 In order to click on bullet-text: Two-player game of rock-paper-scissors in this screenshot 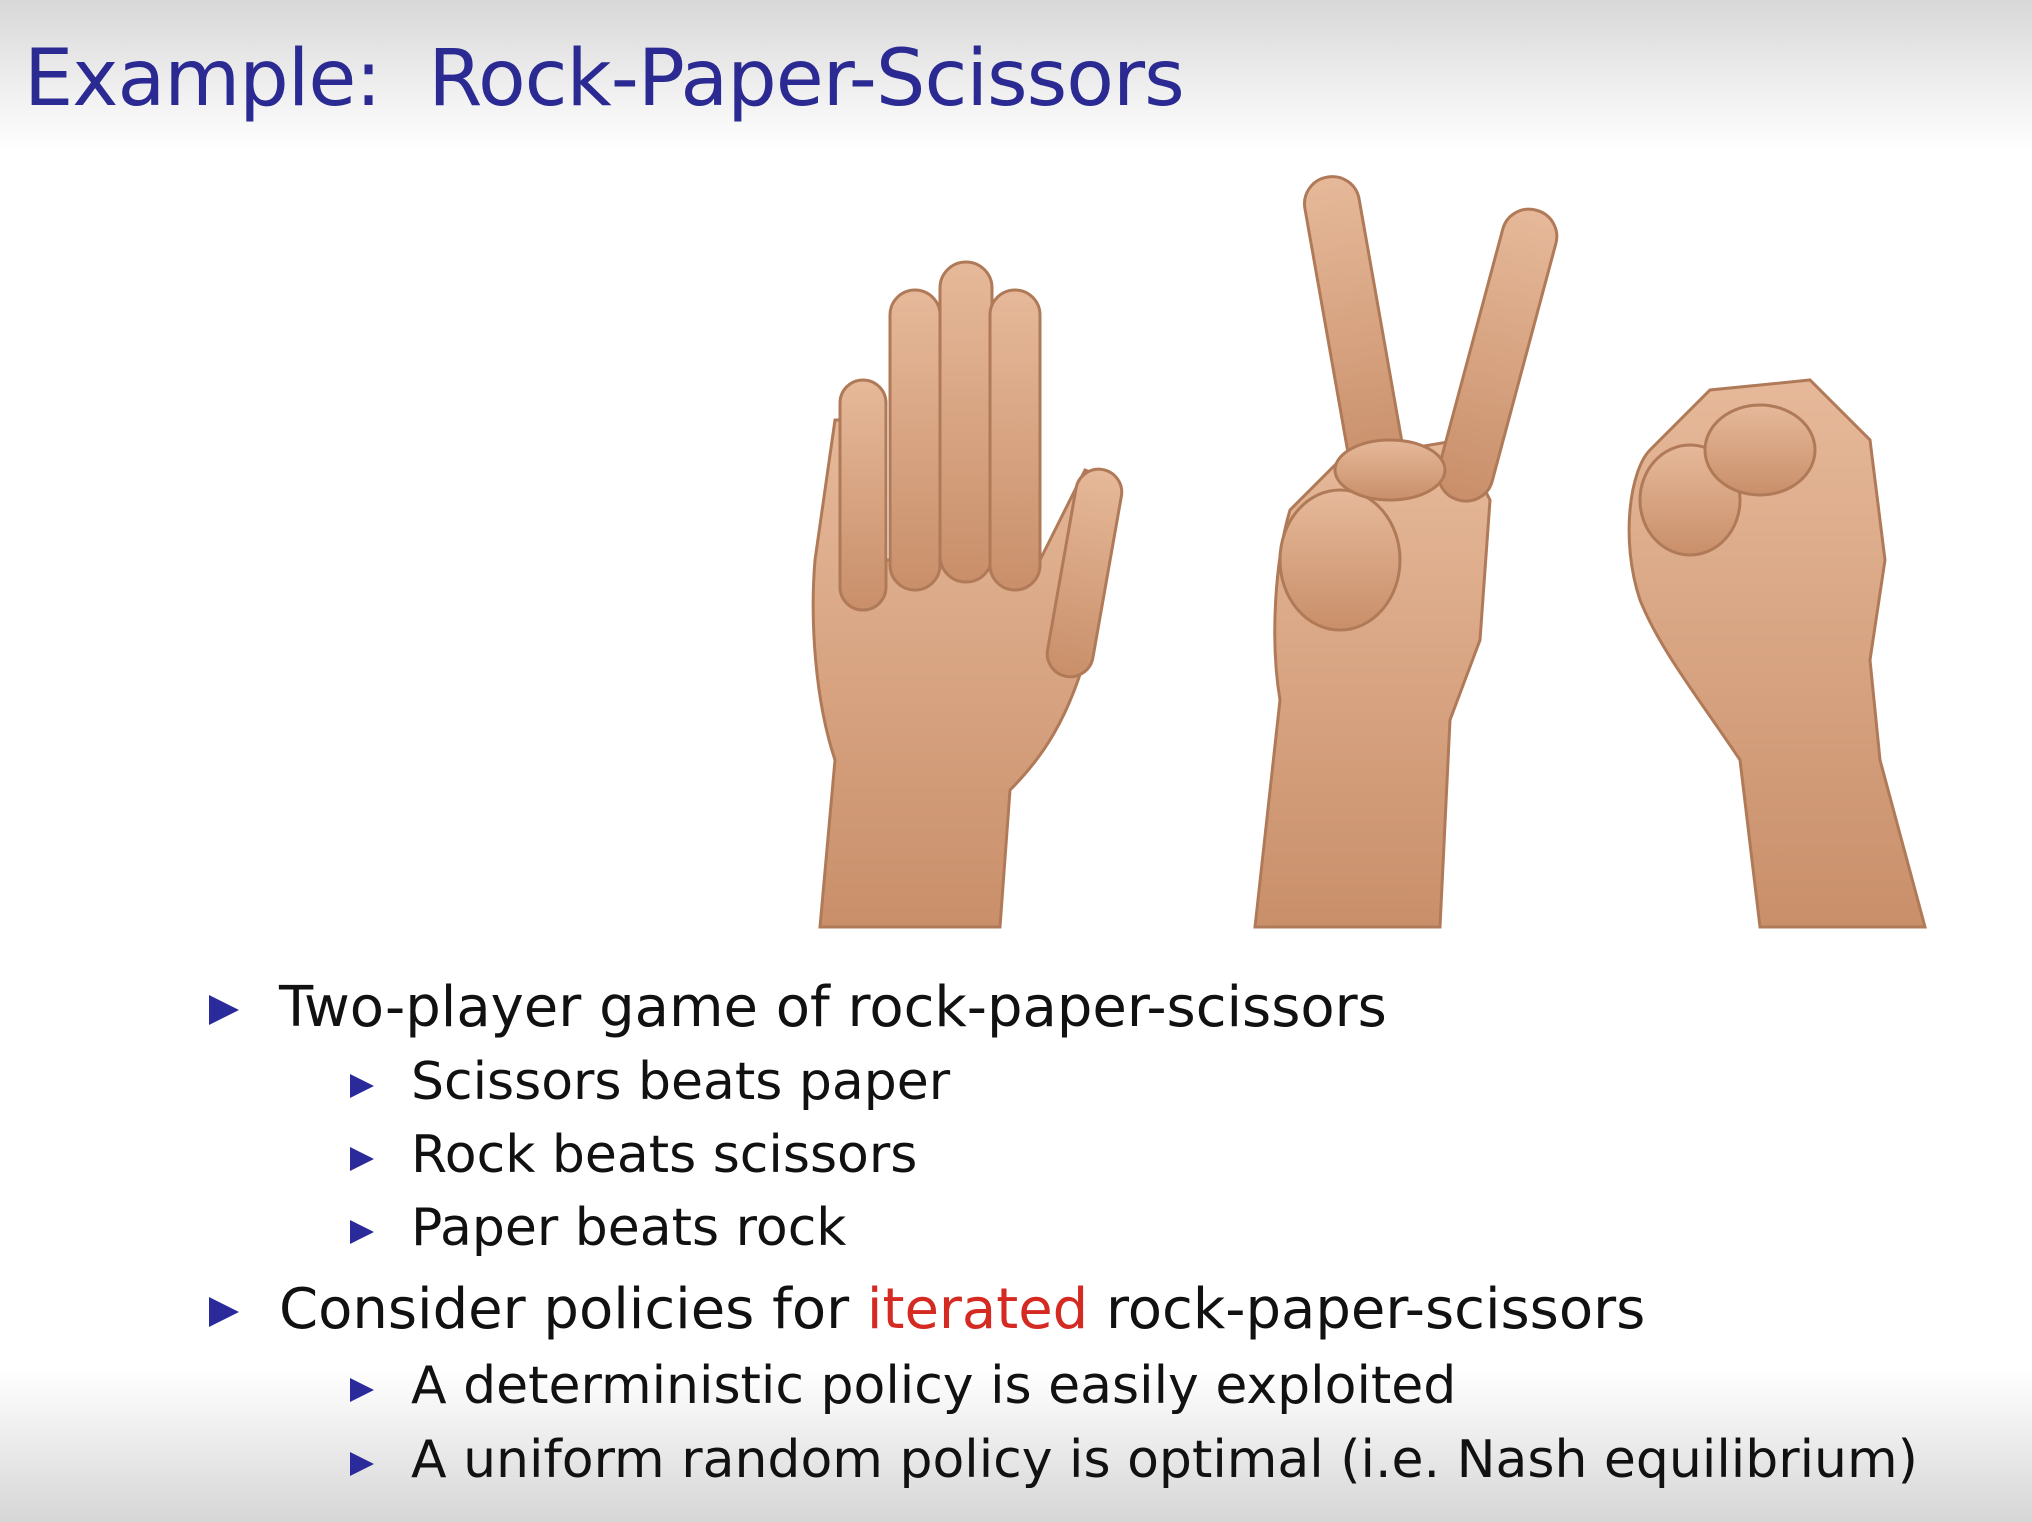, I will do `click(833, 1007)`.